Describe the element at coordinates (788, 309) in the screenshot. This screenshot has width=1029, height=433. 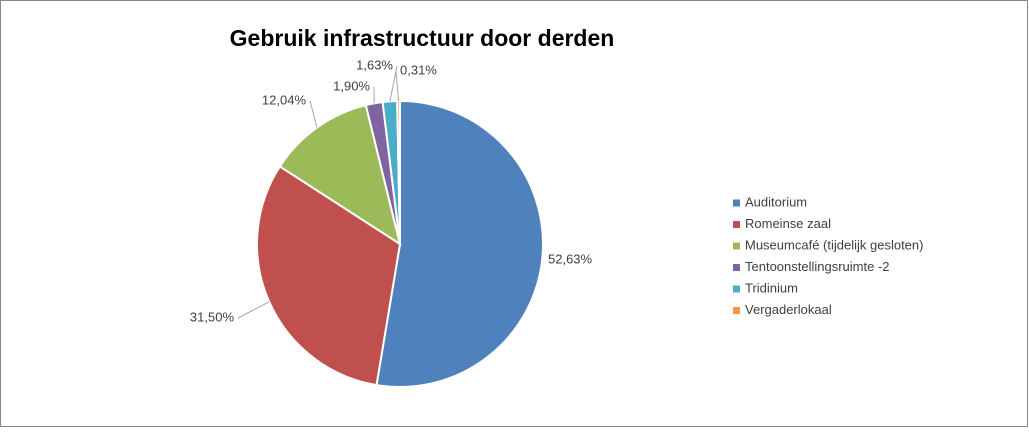
I see `legend-label: Vergaderlokaal` at that location.